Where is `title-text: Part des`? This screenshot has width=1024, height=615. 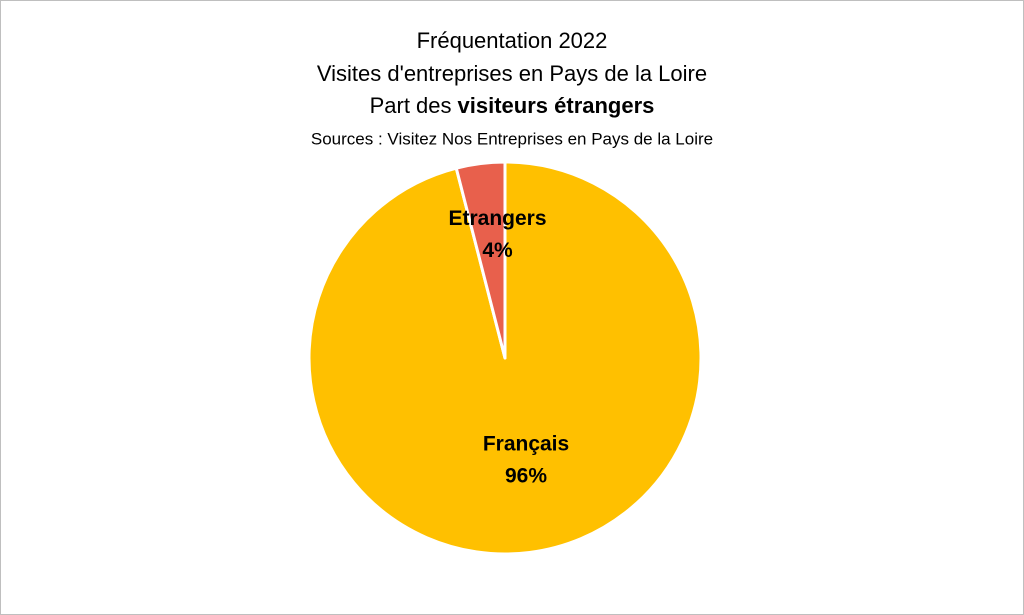 title-text: Part des is located at coordinates (411, 105).